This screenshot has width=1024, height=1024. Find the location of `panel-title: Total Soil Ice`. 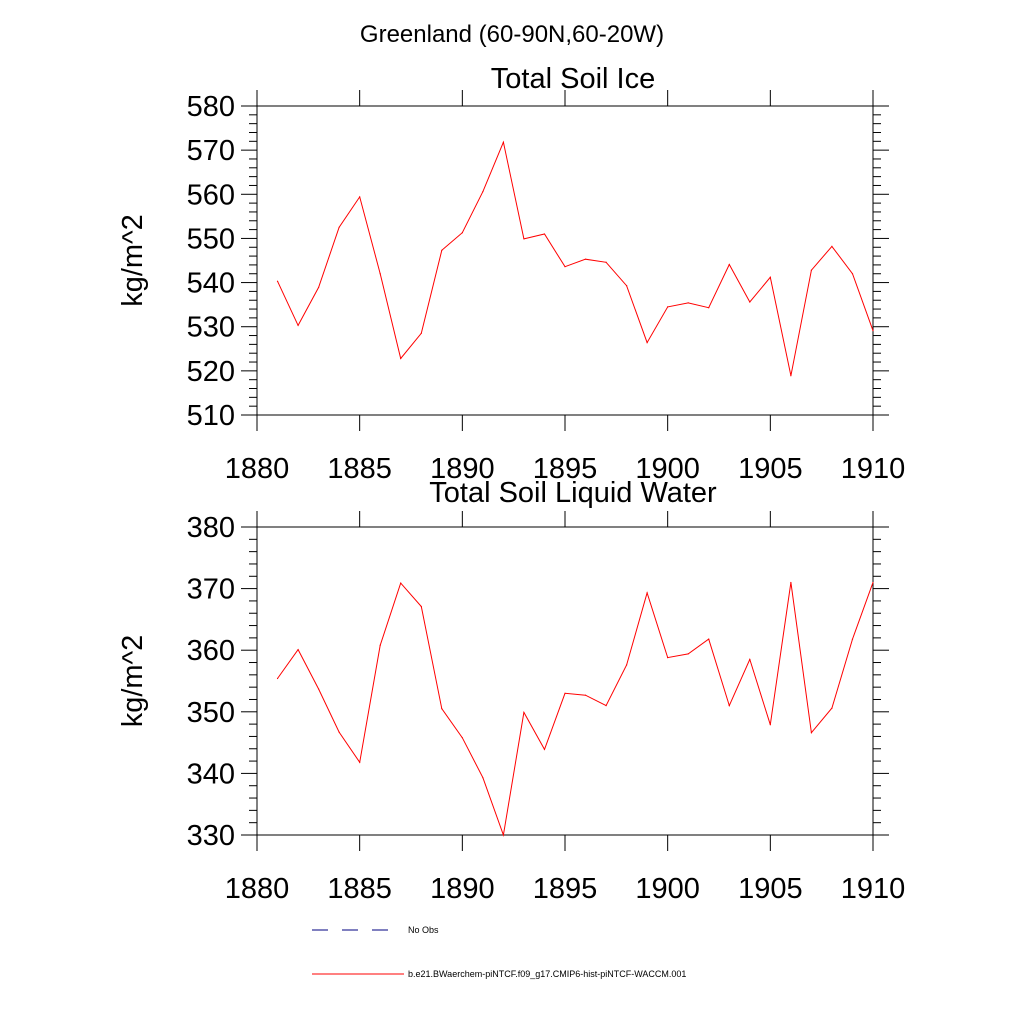

panel-title: Total Soil Ice is located at coordinates (573, 79).